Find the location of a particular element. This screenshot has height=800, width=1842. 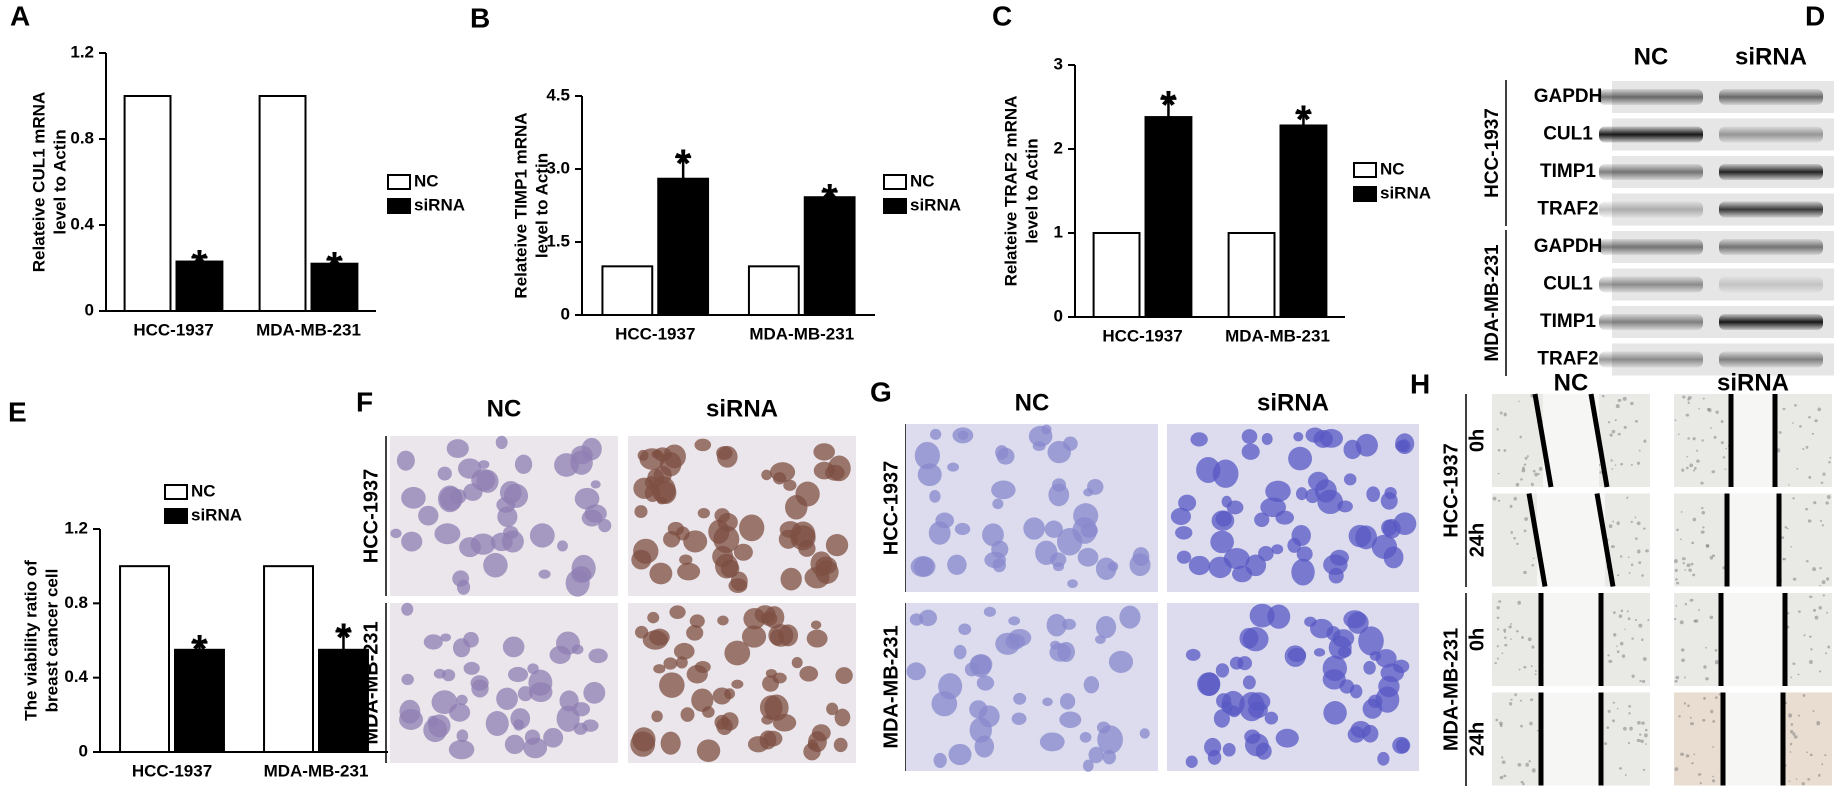

band is located at coordinates (1651, 134).